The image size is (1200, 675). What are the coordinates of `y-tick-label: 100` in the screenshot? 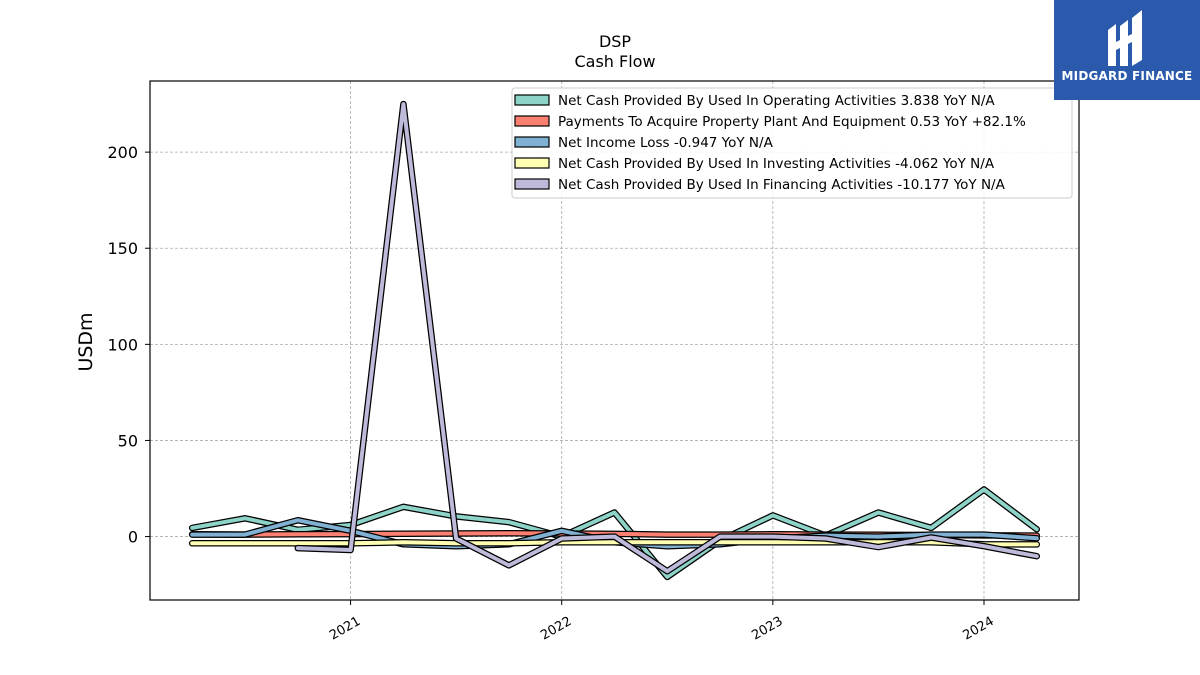 It's located at (122, 344).